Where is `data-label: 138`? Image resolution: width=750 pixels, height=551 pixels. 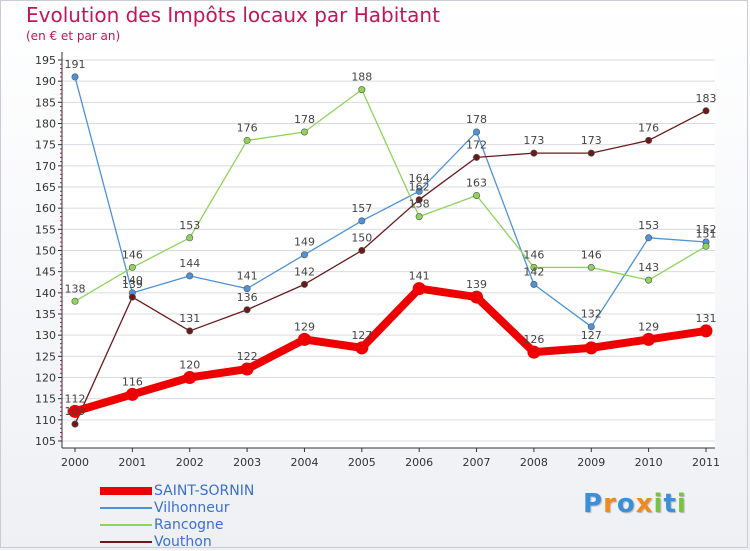 data-label: 138 is located at coordinates (75, 288).